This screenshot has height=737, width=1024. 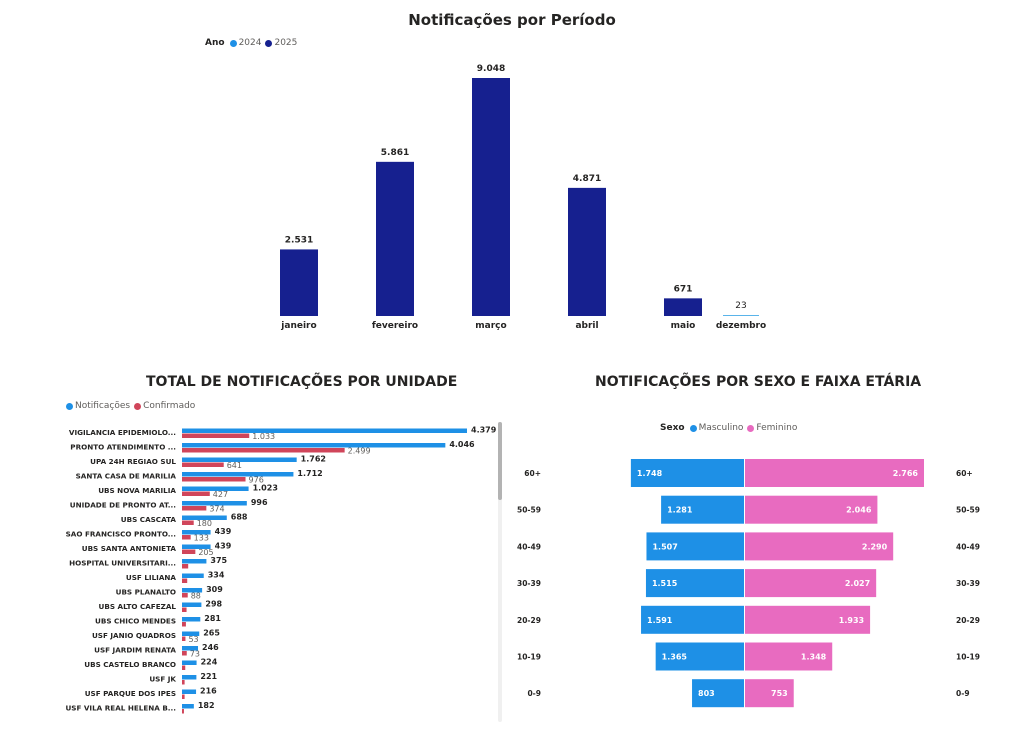 What do you see at coordinates (259, 502) in the screenshot?
I see `notificacoes-value-label: 996` at bounding box center [259, 502].